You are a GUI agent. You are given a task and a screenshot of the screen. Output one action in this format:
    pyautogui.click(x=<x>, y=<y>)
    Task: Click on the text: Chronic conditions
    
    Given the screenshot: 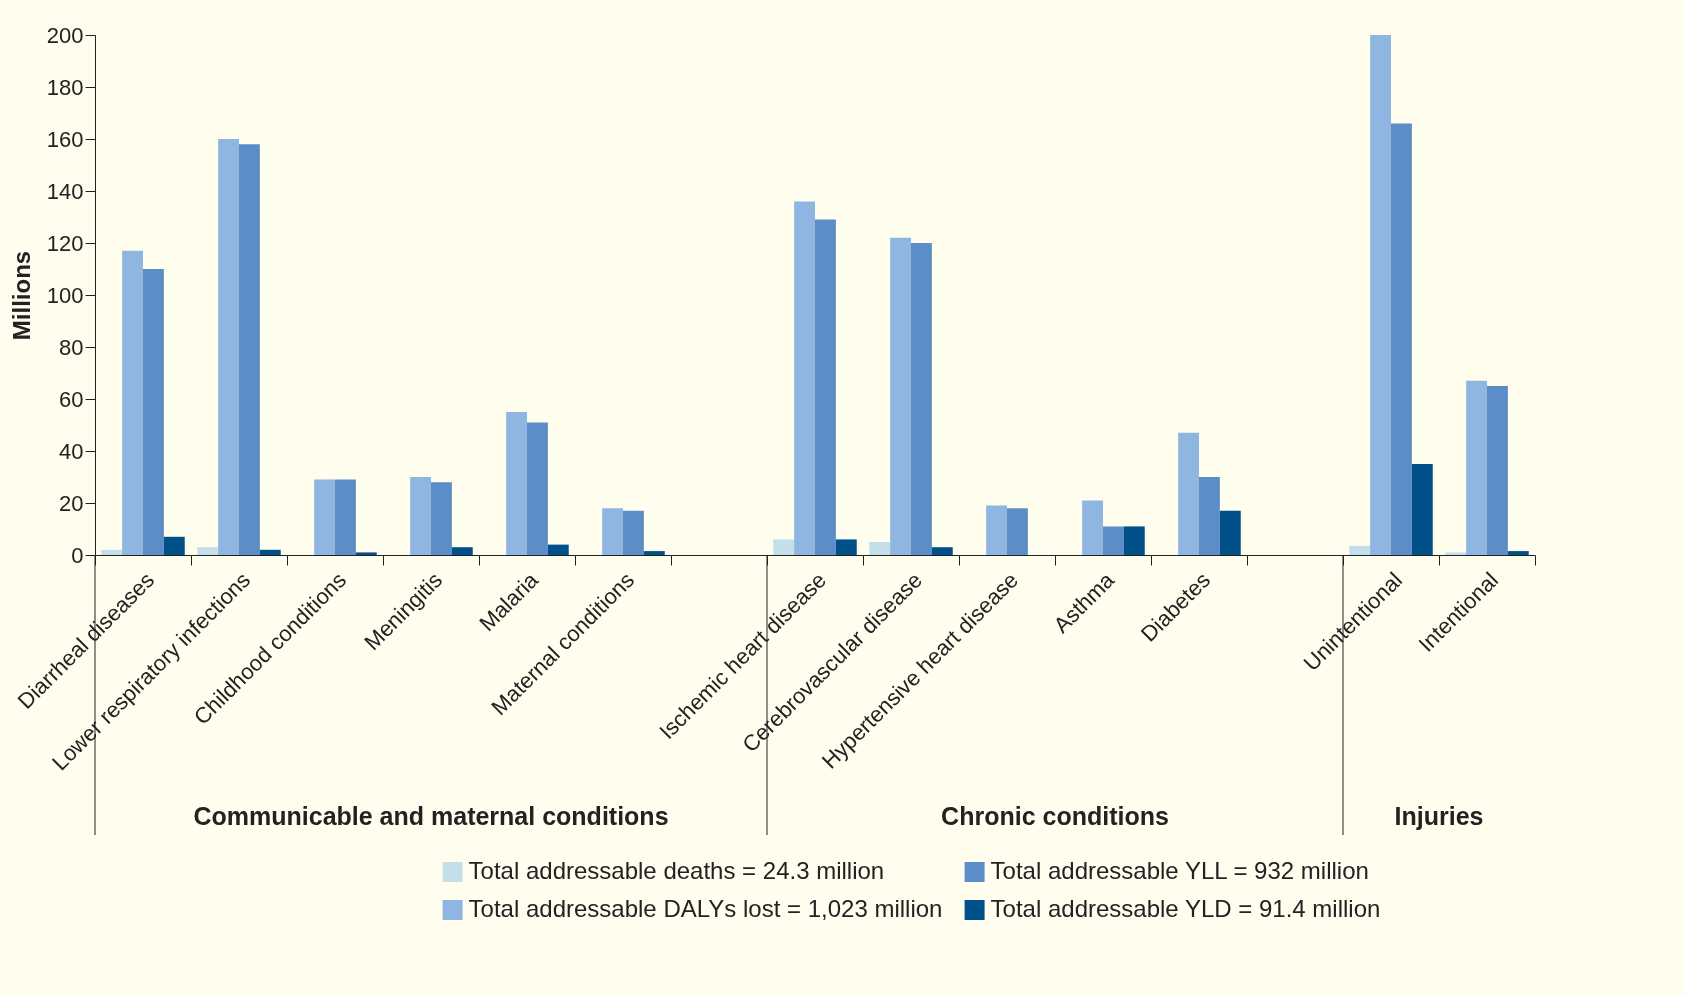 What is the action you would take?
    pyautogui.click(x=1055, y=816)
    